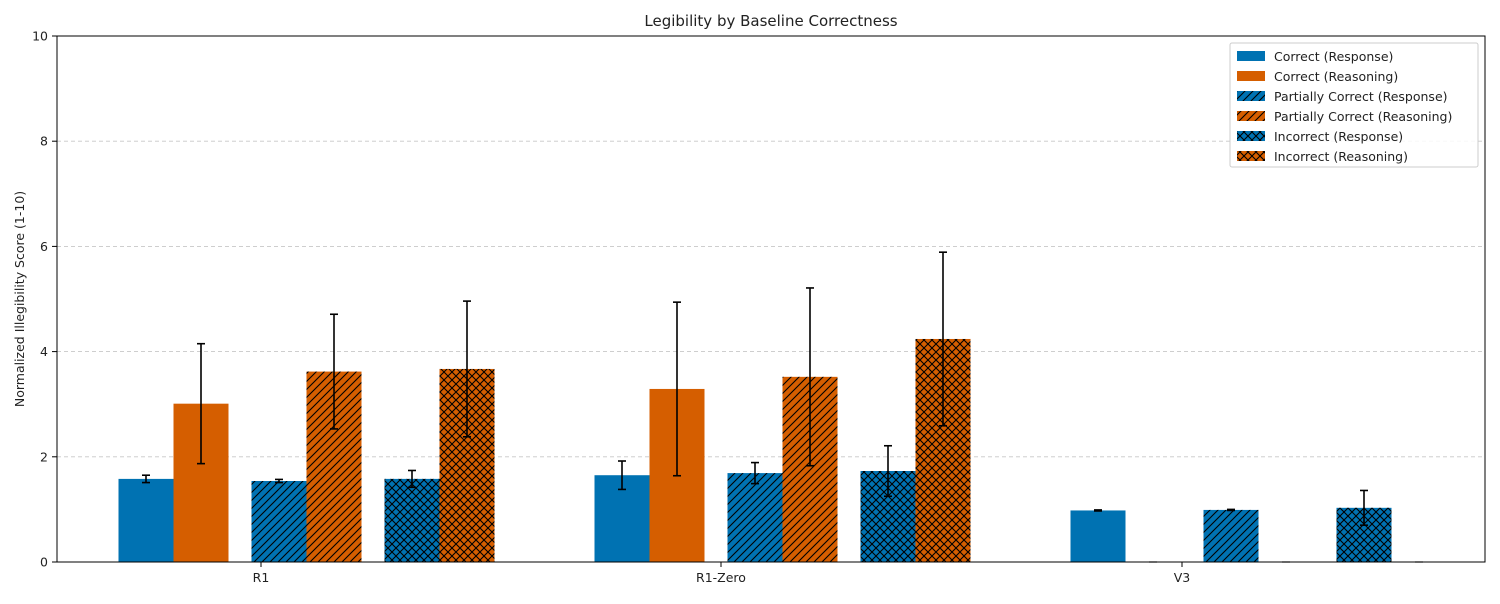  What do you see at coordinates (40, 36) in the screenshot?
I see `y-tick-label: 10` at bounding box center [40, 36].